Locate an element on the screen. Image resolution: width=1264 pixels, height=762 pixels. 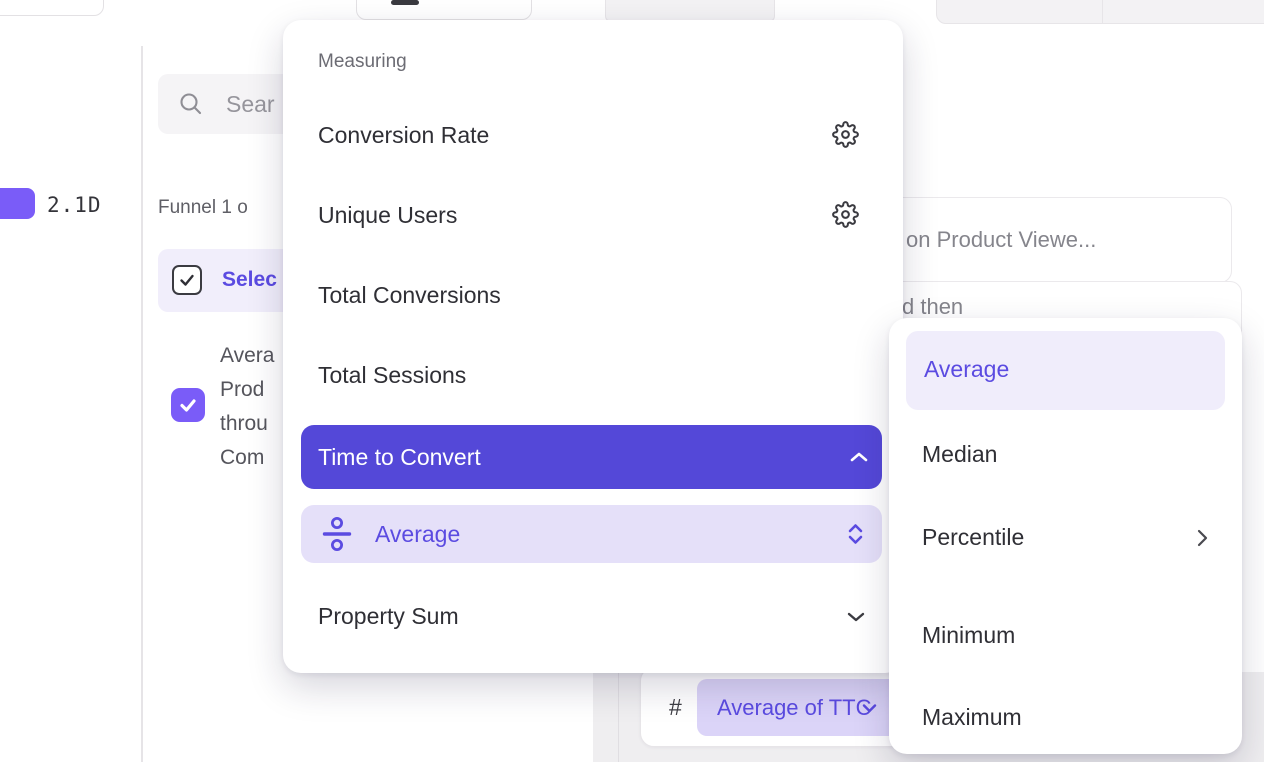
metric-summary-card: # Average of TTC is located at coordinates (778, 707).